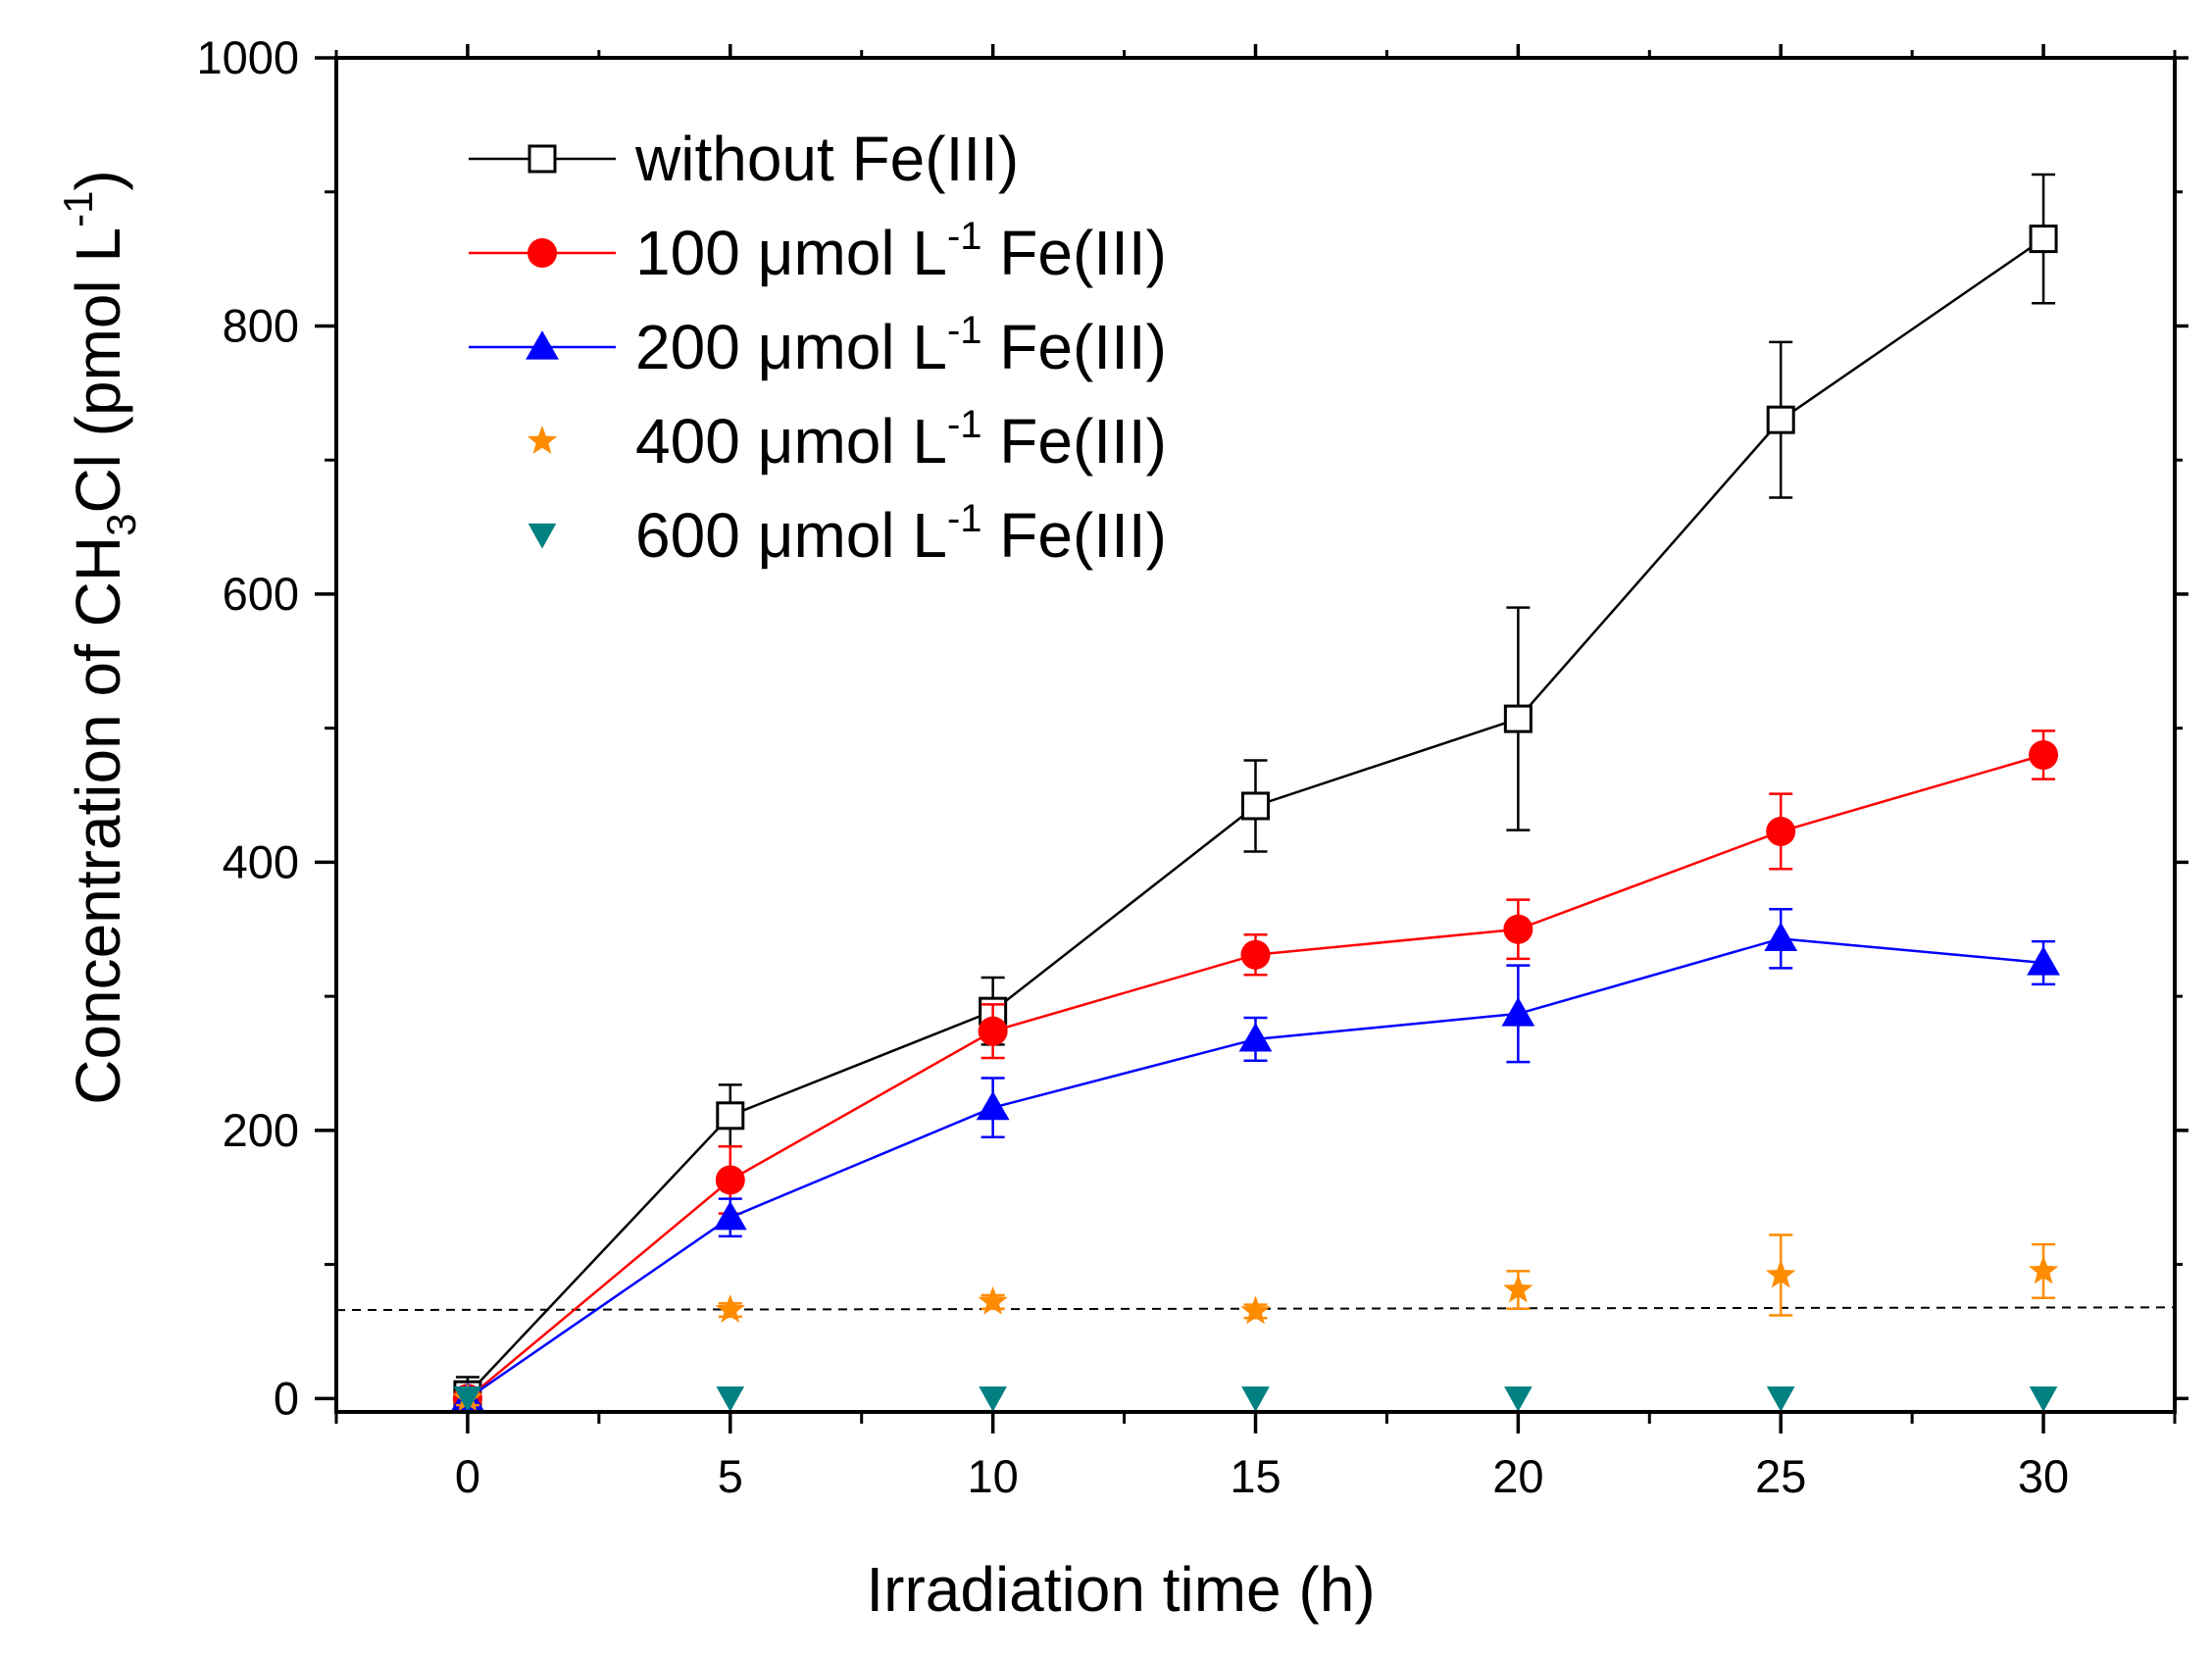 This screenshot has width=2212, height=1659. Describe the element at coordinates (2044, 1476) in the screenshot. I see `x-tick-label: 30` at that location.